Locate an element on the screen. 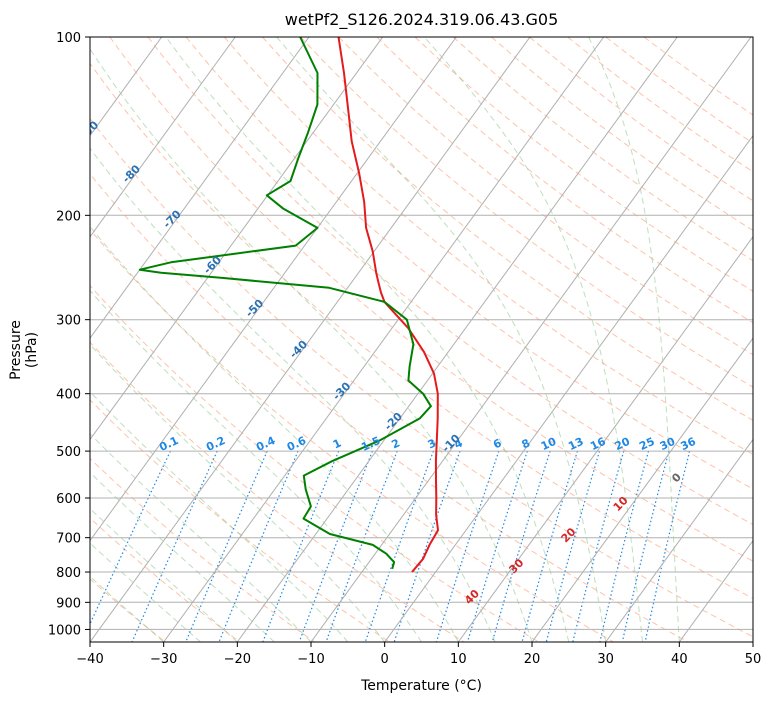 The image size is (775, 708). isotherm-label: -20 is located at coordinates (393, 421).